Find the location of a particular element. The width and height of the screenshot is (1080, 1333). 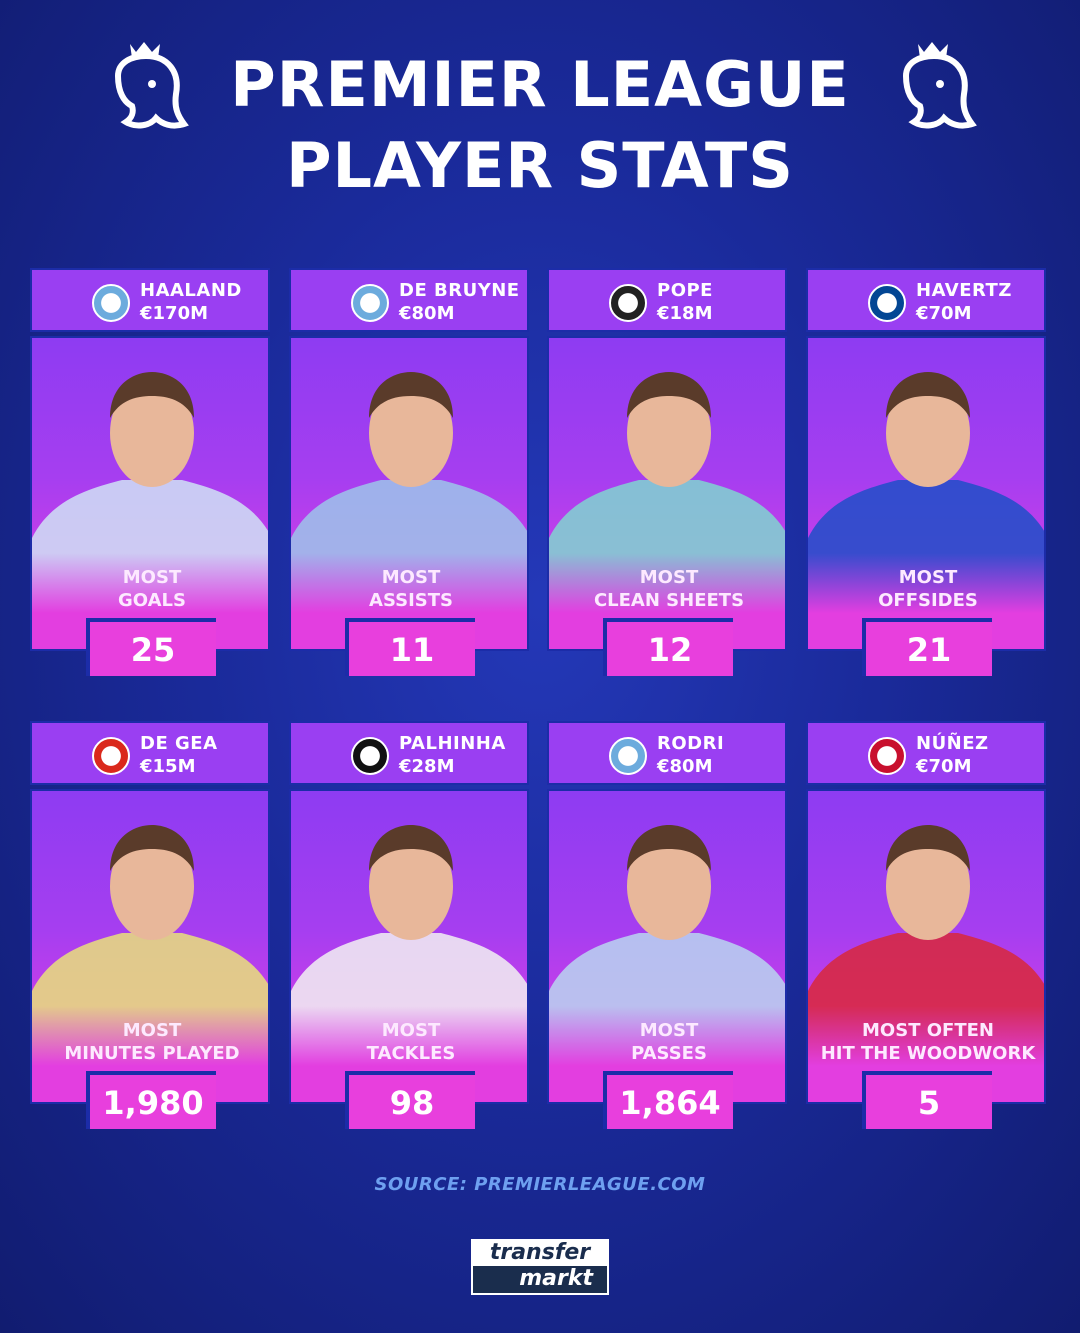

card-header: HAVERTZ €70M is located at coordinates (926, 300).